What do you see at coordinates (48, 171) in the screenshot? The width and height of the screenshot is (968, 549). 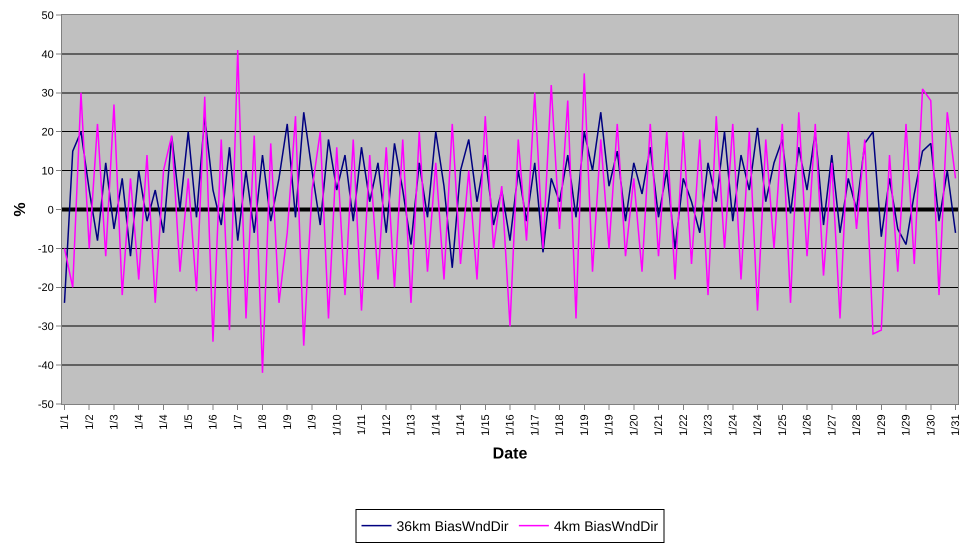 I see `y-tick-label: 10` at bounding box center [48, 171].